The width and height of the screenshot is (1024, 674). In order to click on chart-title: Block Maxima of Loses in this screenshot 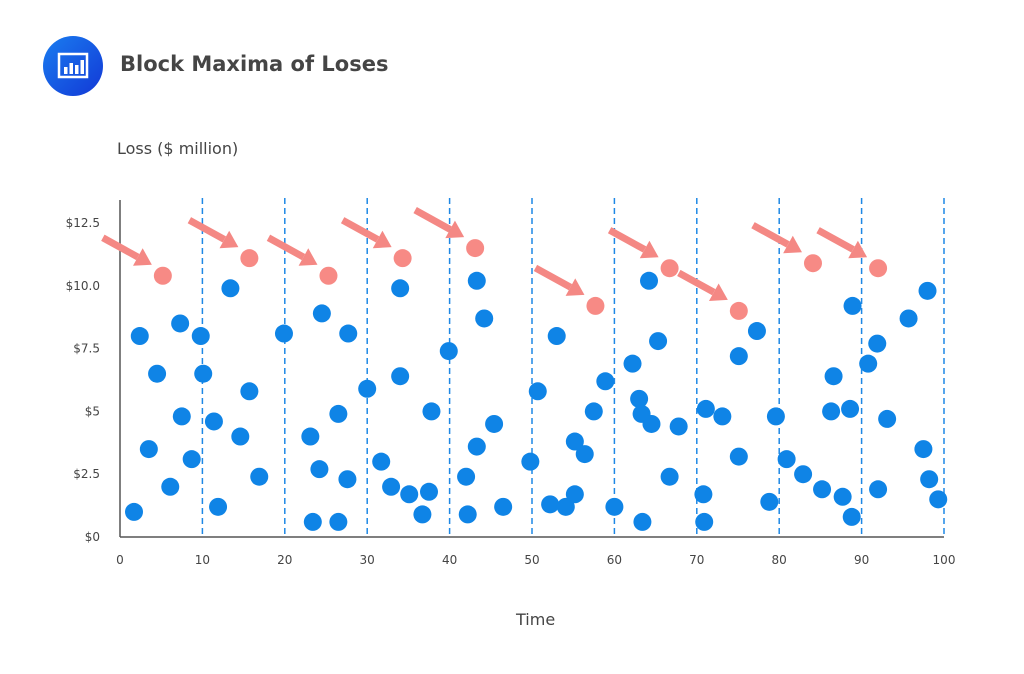, I will do `click(254, 64)`.